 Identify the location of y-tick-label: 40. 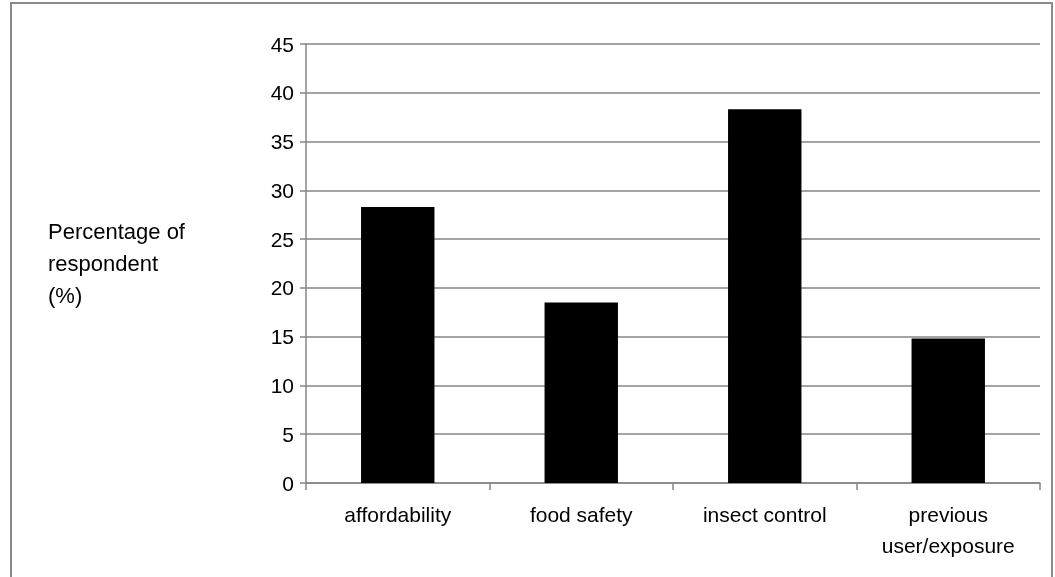
(282, 93).